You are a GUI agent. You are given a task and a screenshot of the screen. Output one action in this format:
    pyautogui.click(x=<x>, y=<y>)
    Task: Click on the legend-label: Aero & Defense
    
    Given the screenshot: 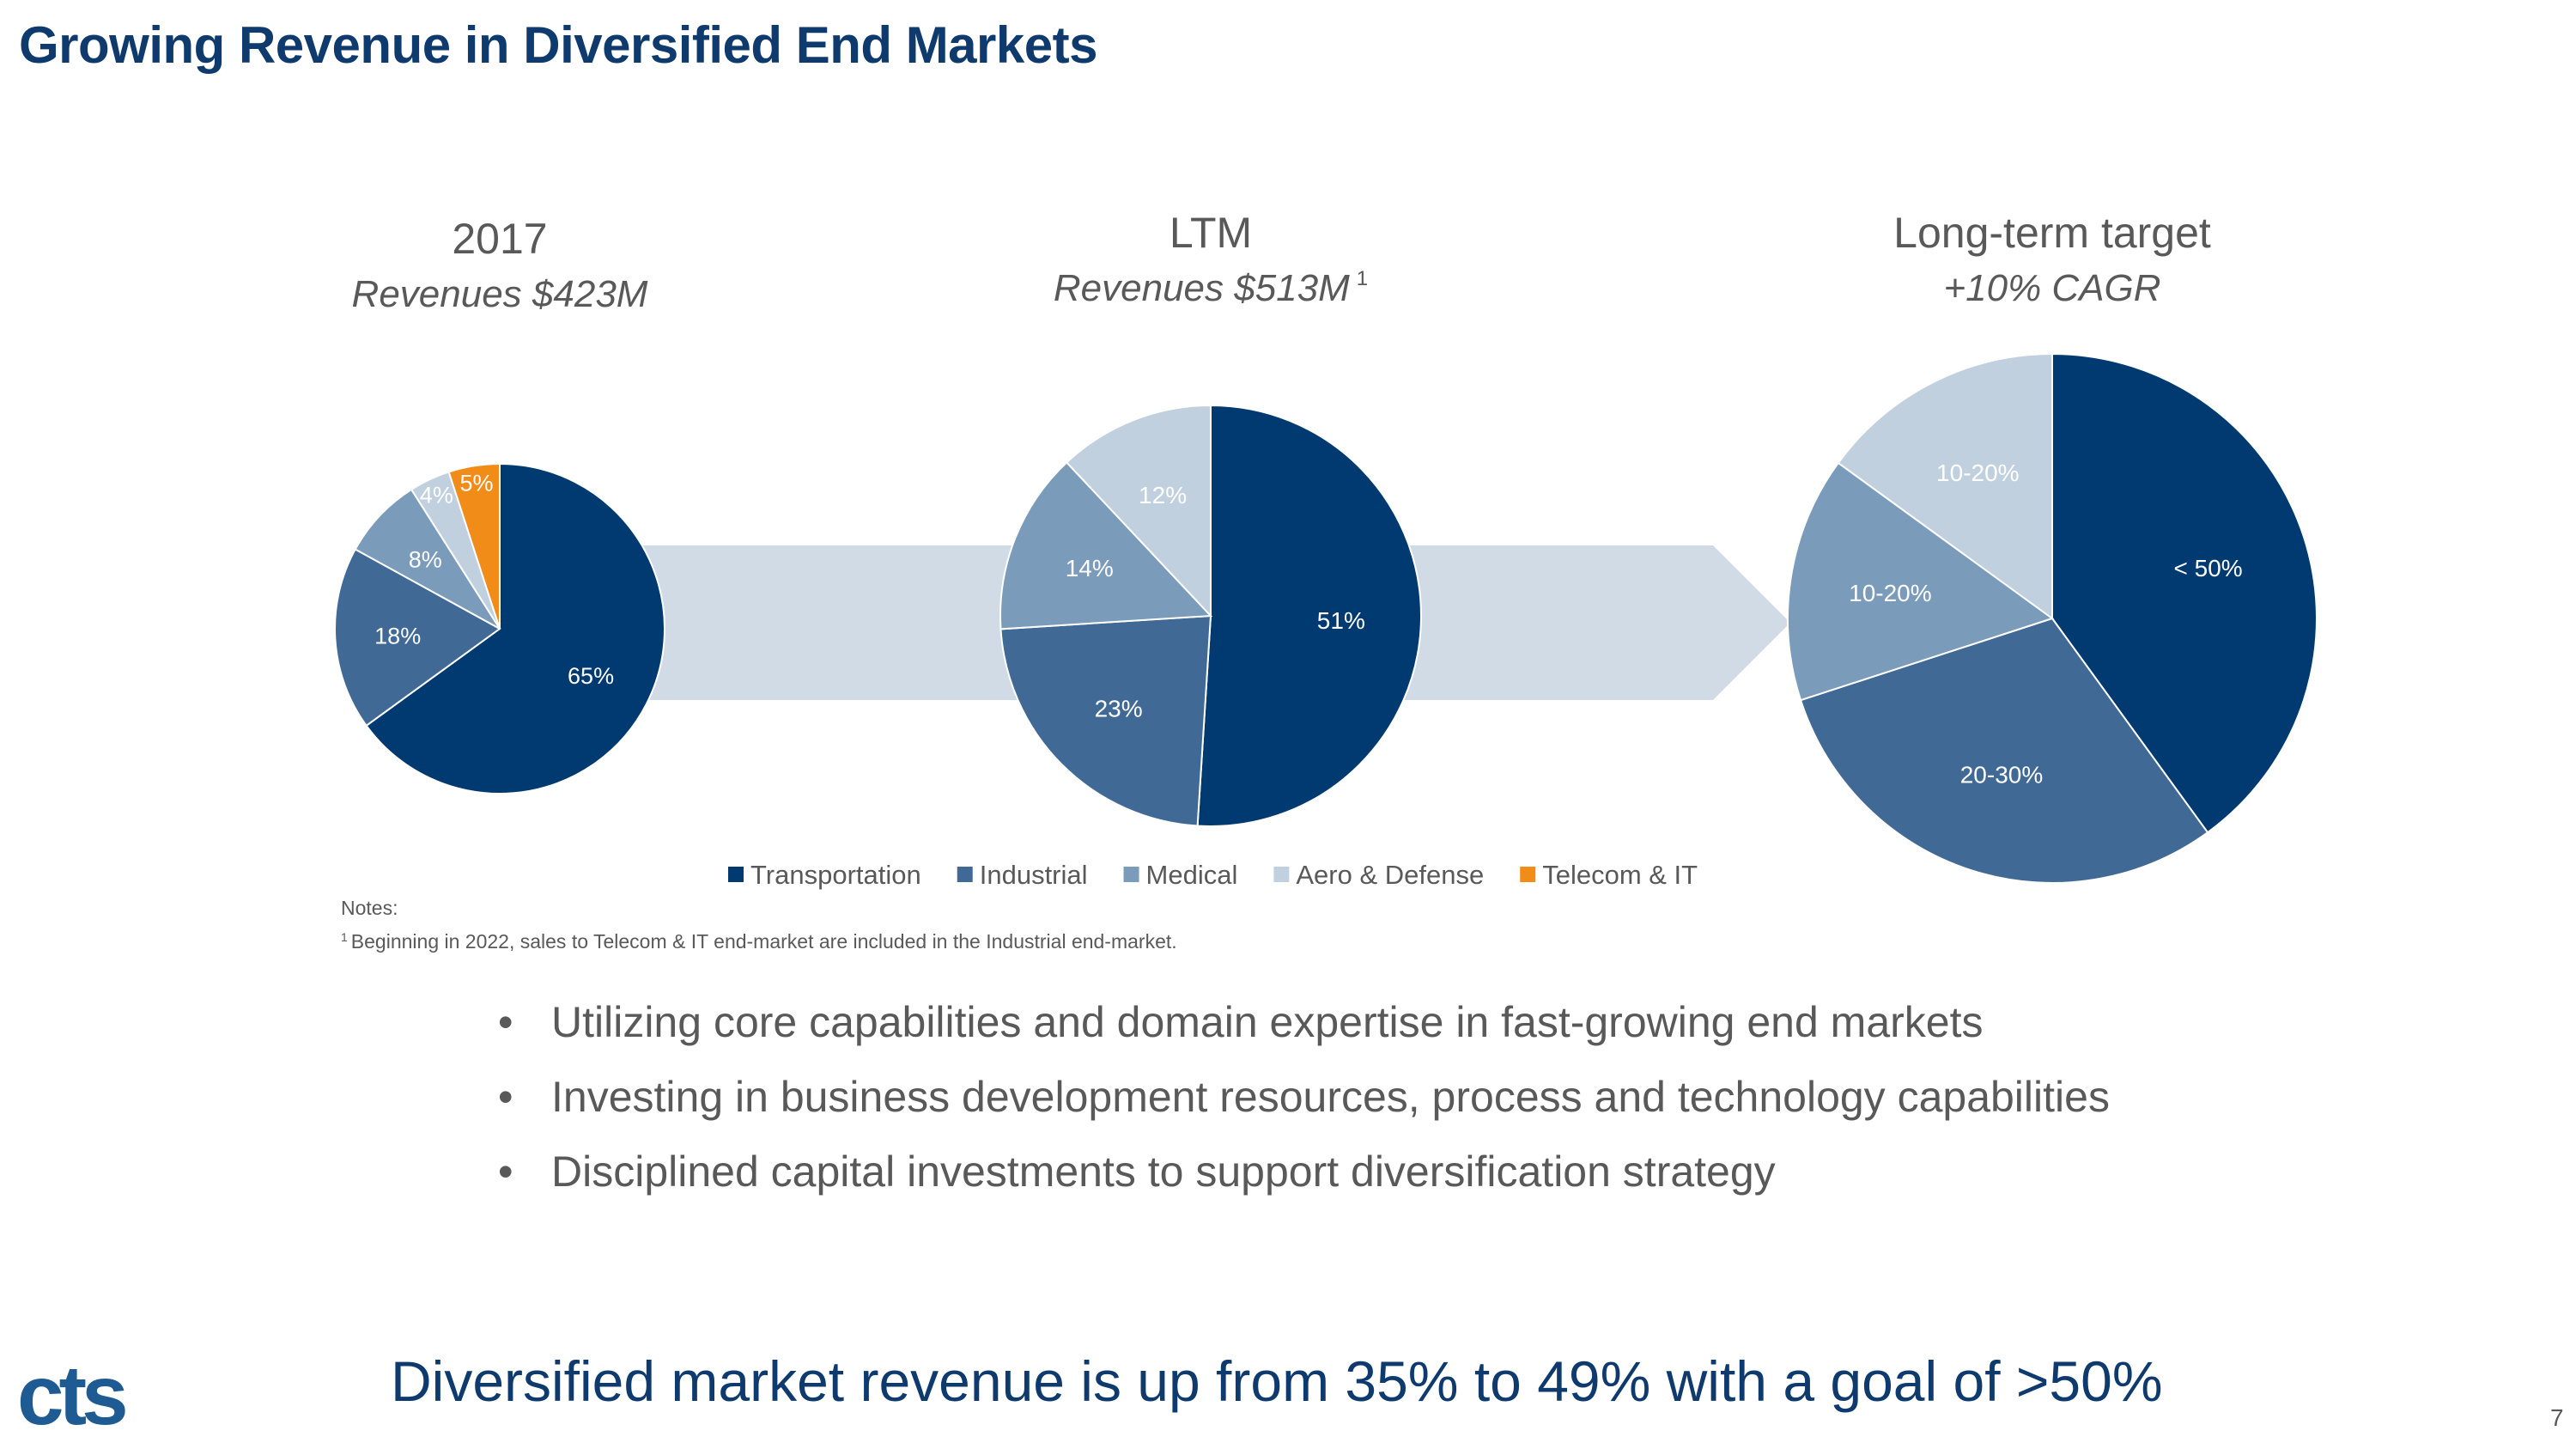 What is the action you would take?
    pyautogui.click(x=1390, y=875)
    